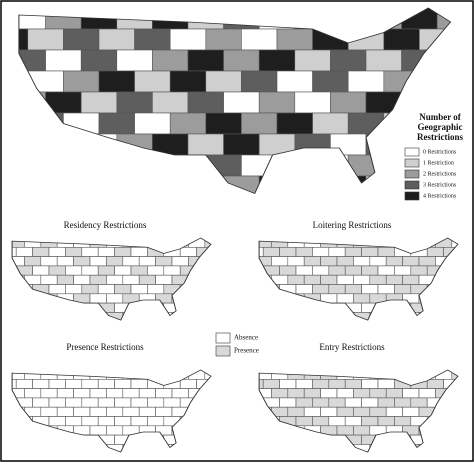  Describe the element at coordinates (246, 351) in the screenshot. I see `legend-label: Presence` at that location.